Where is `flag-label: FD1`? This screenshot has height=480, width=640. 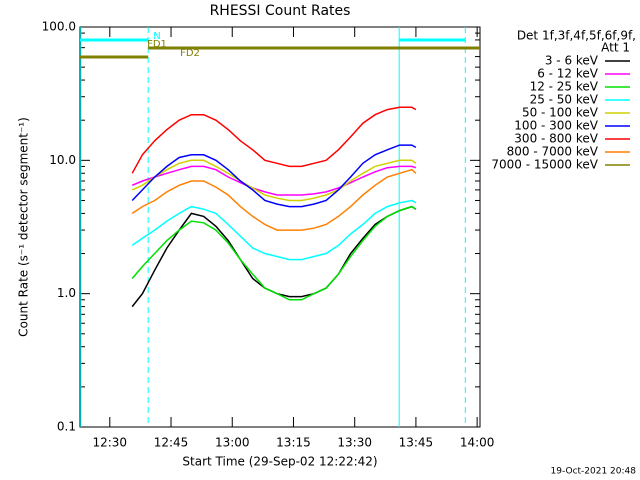 flag-label: FD1 is located at coordinates (157, 44).